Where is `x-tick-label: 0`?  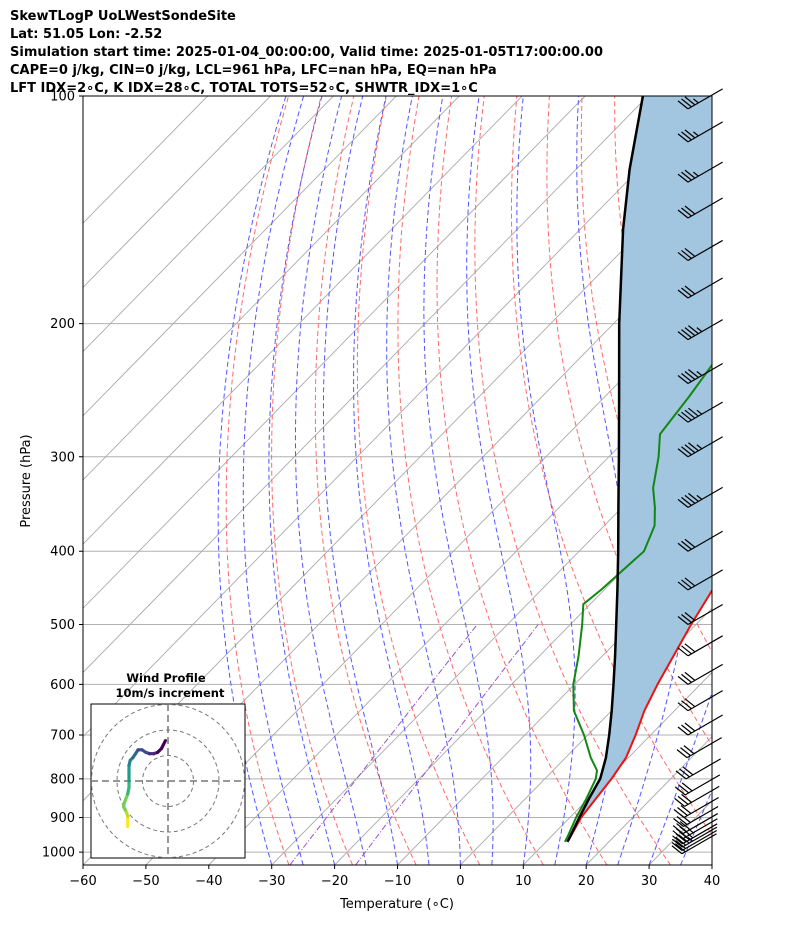
x-tick-label: 0 is located at coordinates (460, 881).